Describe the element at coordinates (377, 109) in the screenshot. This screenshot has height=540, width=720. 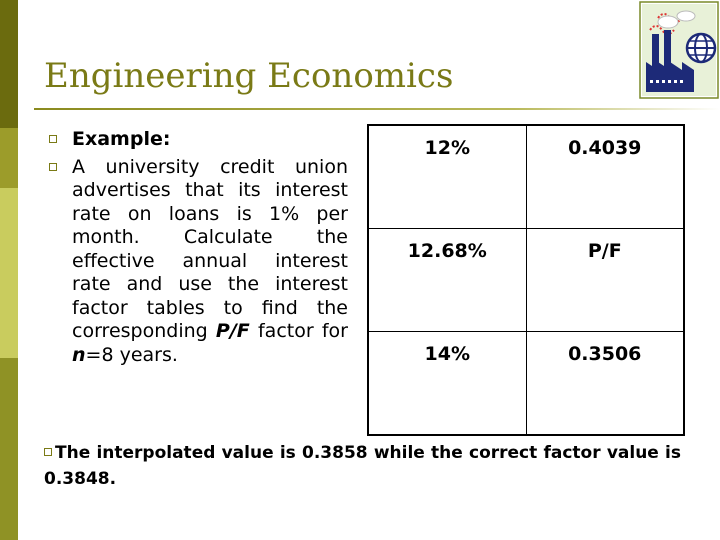
I see `title-divider` at that location.